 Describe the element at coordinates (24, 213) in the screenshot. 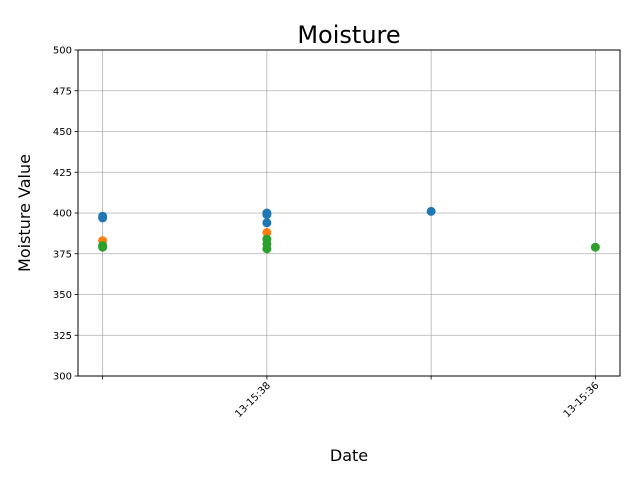

I see `y-axis-title: Moisture Value` at that location.